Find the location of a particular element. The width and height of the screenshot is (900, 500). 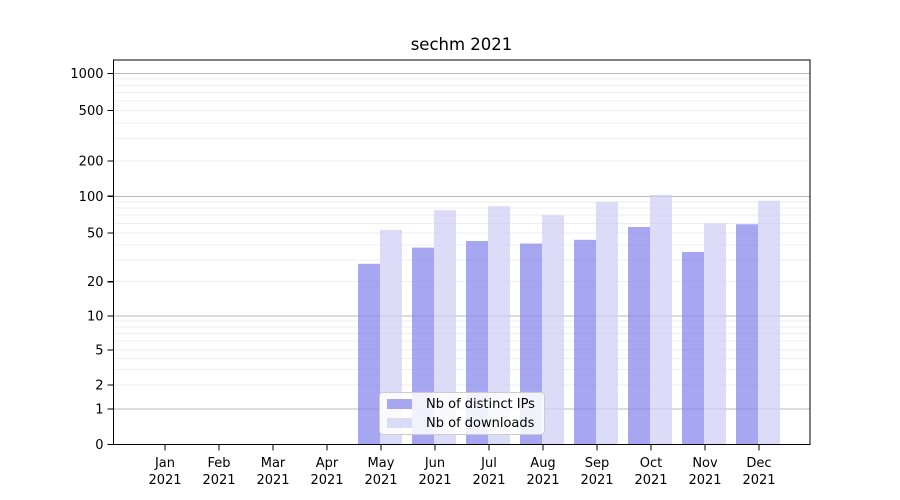

y-tick-label: 2 is located at coordinates (99, 386).